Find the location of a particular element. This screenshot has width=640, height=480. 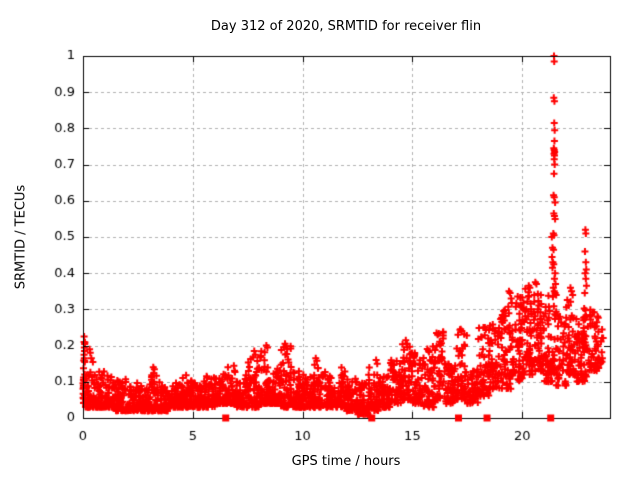

x-axis-title: GPS time / hours is located at coordinates (346, 461).